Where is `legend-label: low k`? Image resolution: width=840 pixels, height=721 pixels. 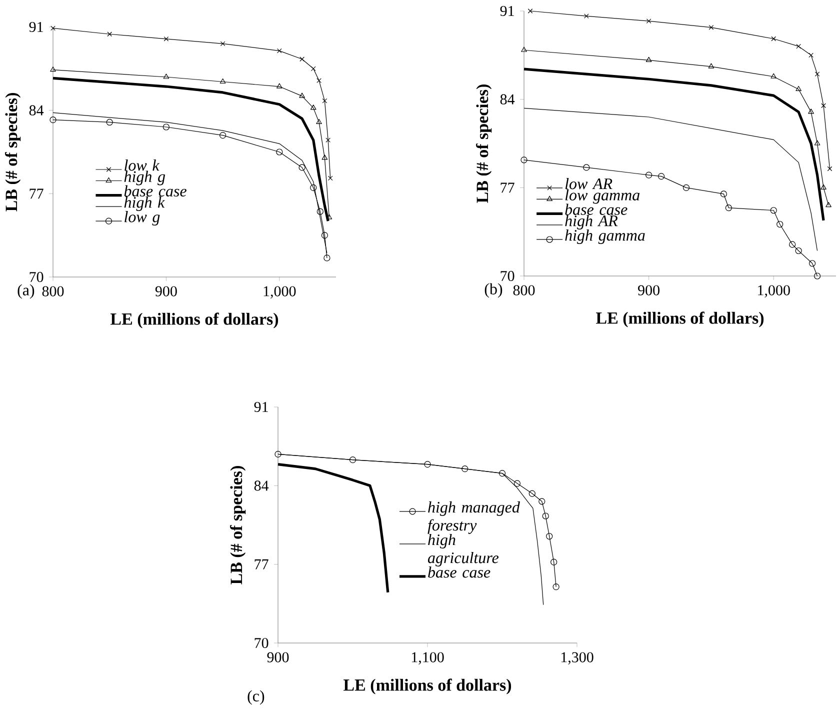
legend-label: low k is located at coordinates (142, 165).